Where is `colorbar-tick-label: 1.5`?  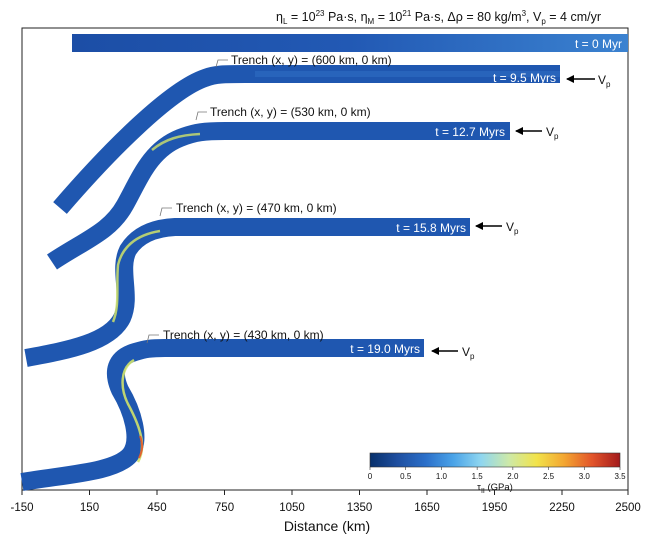 colorbar-tick-label: 1.5 is located at coordinates (478, 476).